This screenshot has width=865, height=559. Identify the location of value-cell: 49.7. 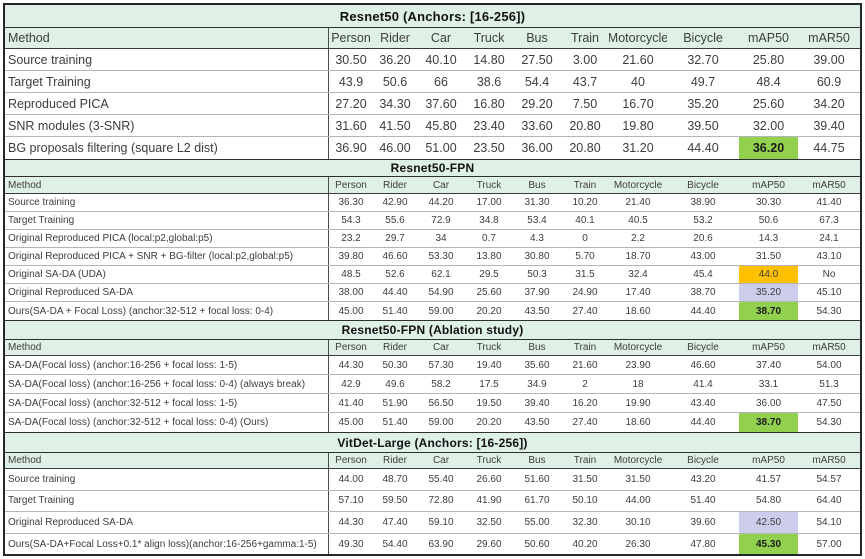
(703, 81).